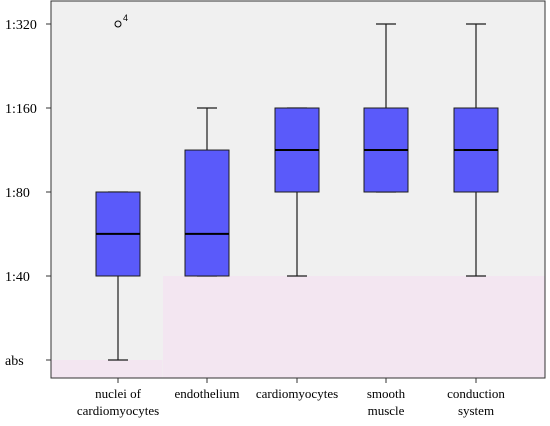 This screenshot has height=426, width=550. What do you see at coordinates (476, 393) in the screenshot?
I see `x-tick-label: conduction` at bounding box center [476, 393].